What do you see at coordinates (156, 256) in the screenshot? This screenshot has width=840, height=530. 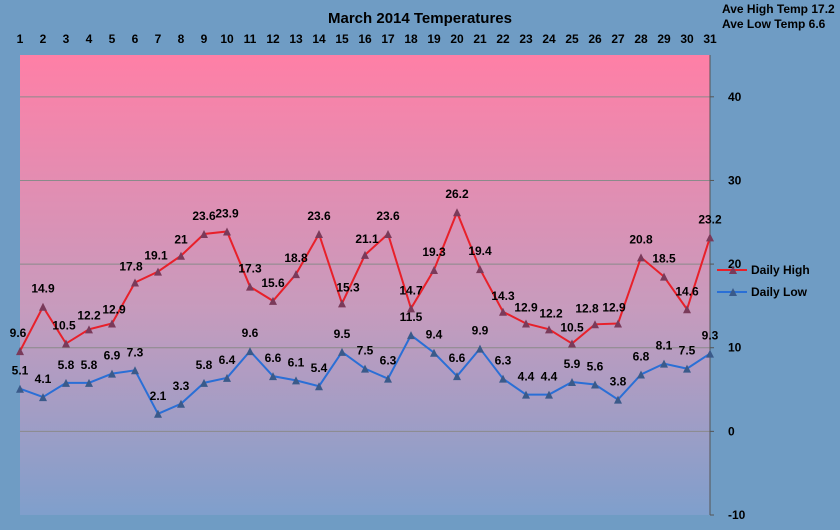 I see `data-label: 19.1` at bounding box center [156, 256].